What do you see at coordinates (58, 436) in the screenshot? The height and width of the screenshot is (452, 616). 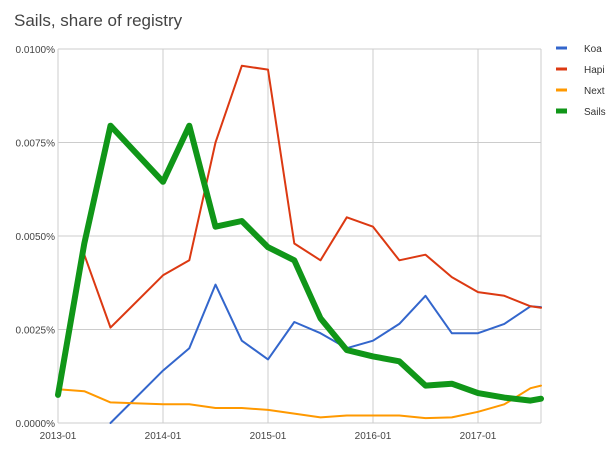 I see `x-tick-label: 2013-01` at bounding box center [58, 436].